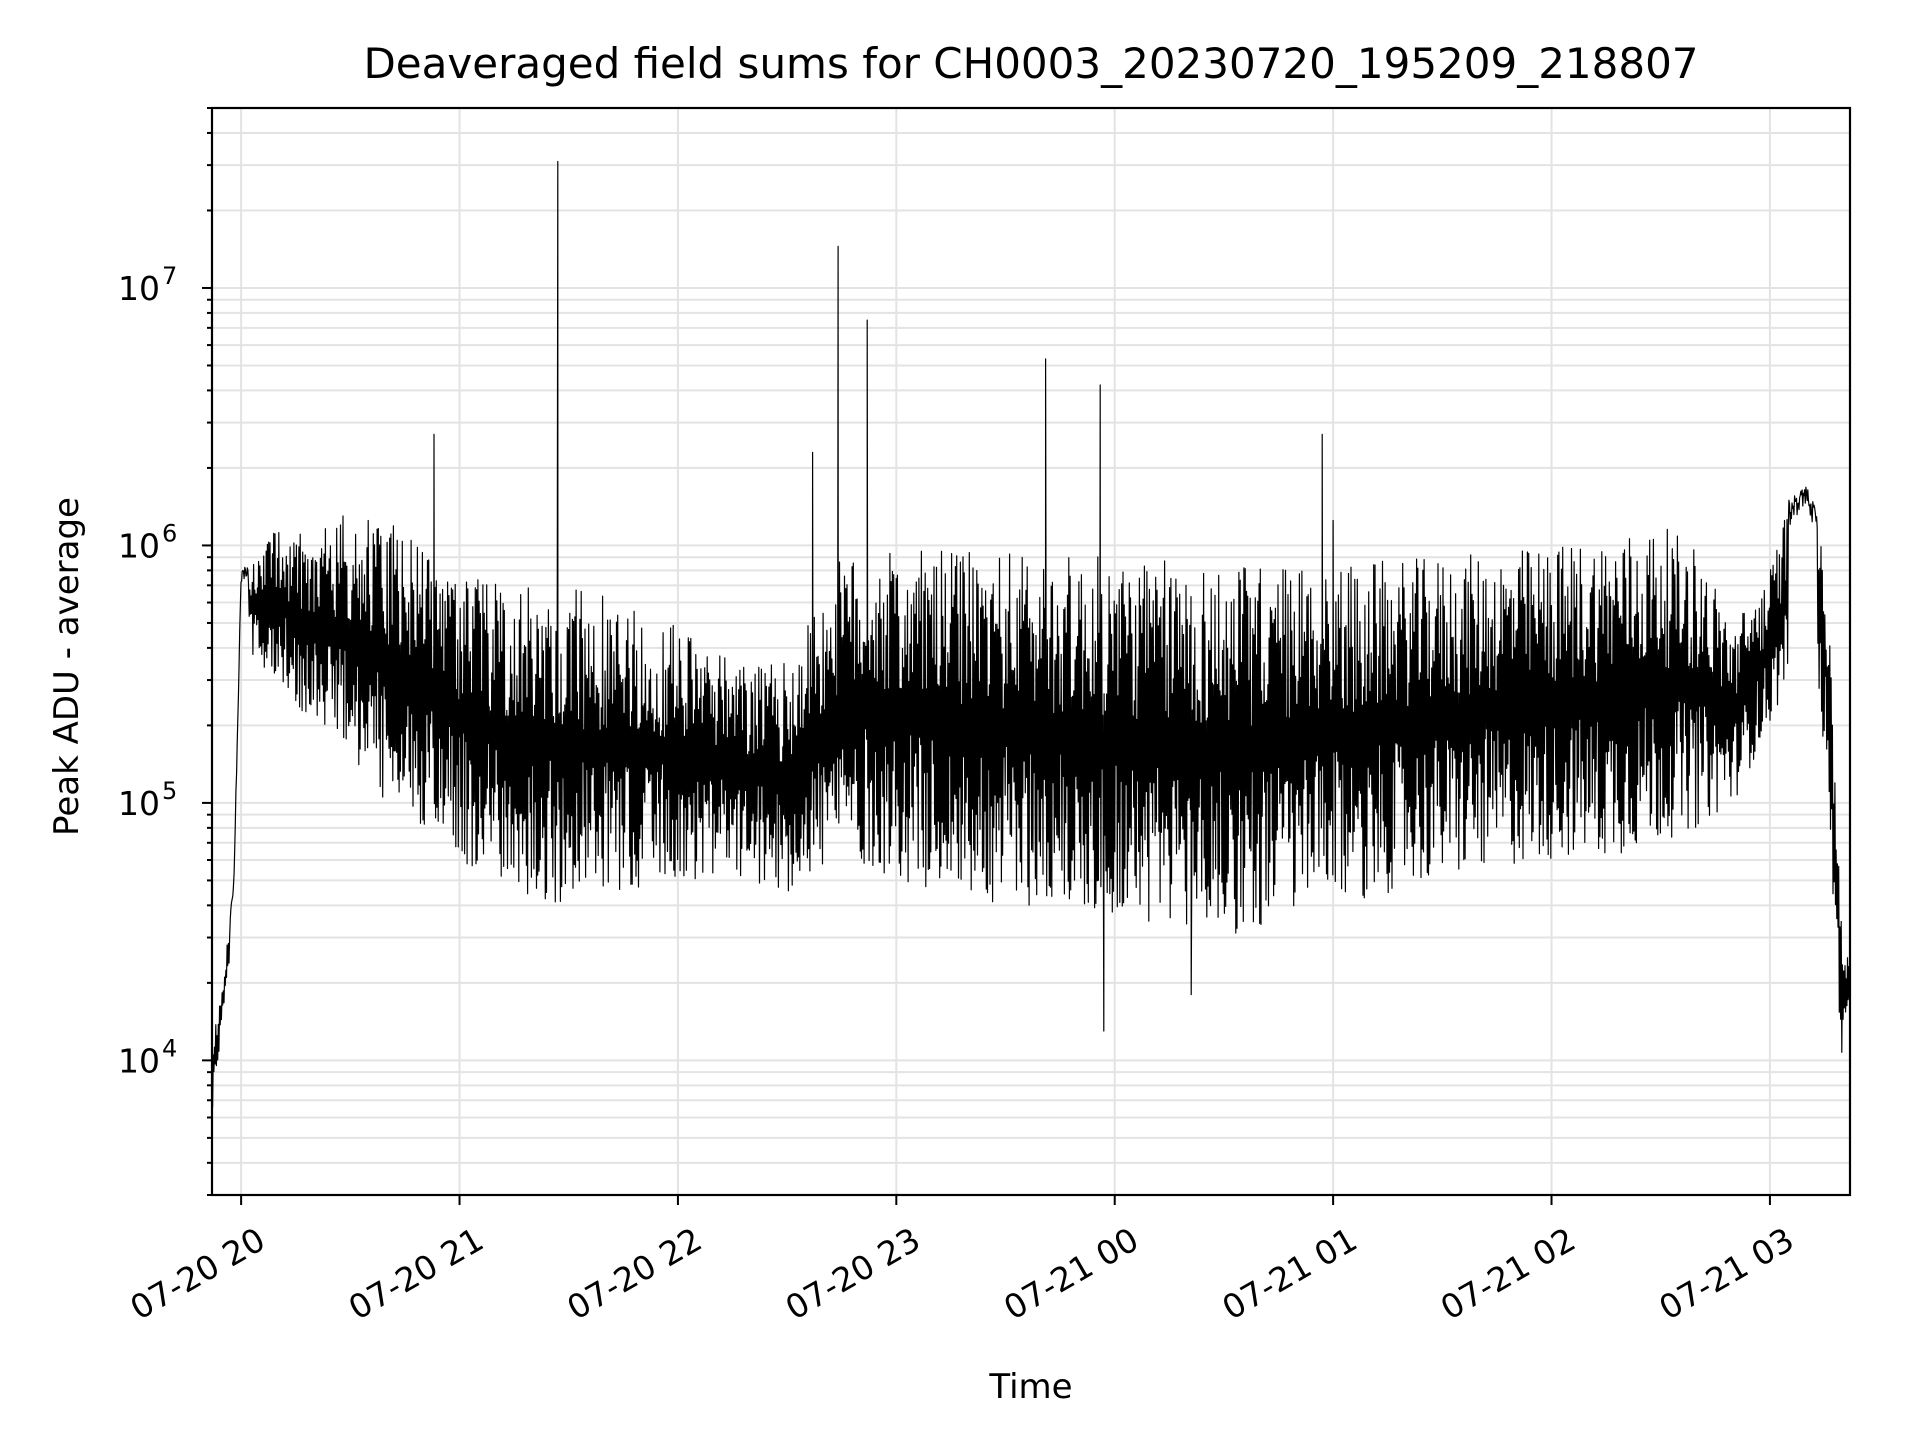 Image resolution: width=1920 pixels, height=1440 pixels. What do you see at coordinates (169, 791) in the screenshot?
I see `y-tick-exponent: 5` at bounding box center [169, 791].